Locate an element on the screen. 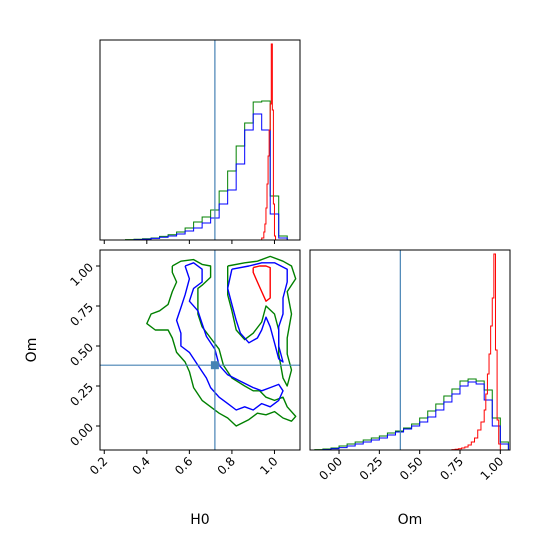 This screenshot has width=550, height=550. h0-histogram-panel is located at coordinates (200, 141).